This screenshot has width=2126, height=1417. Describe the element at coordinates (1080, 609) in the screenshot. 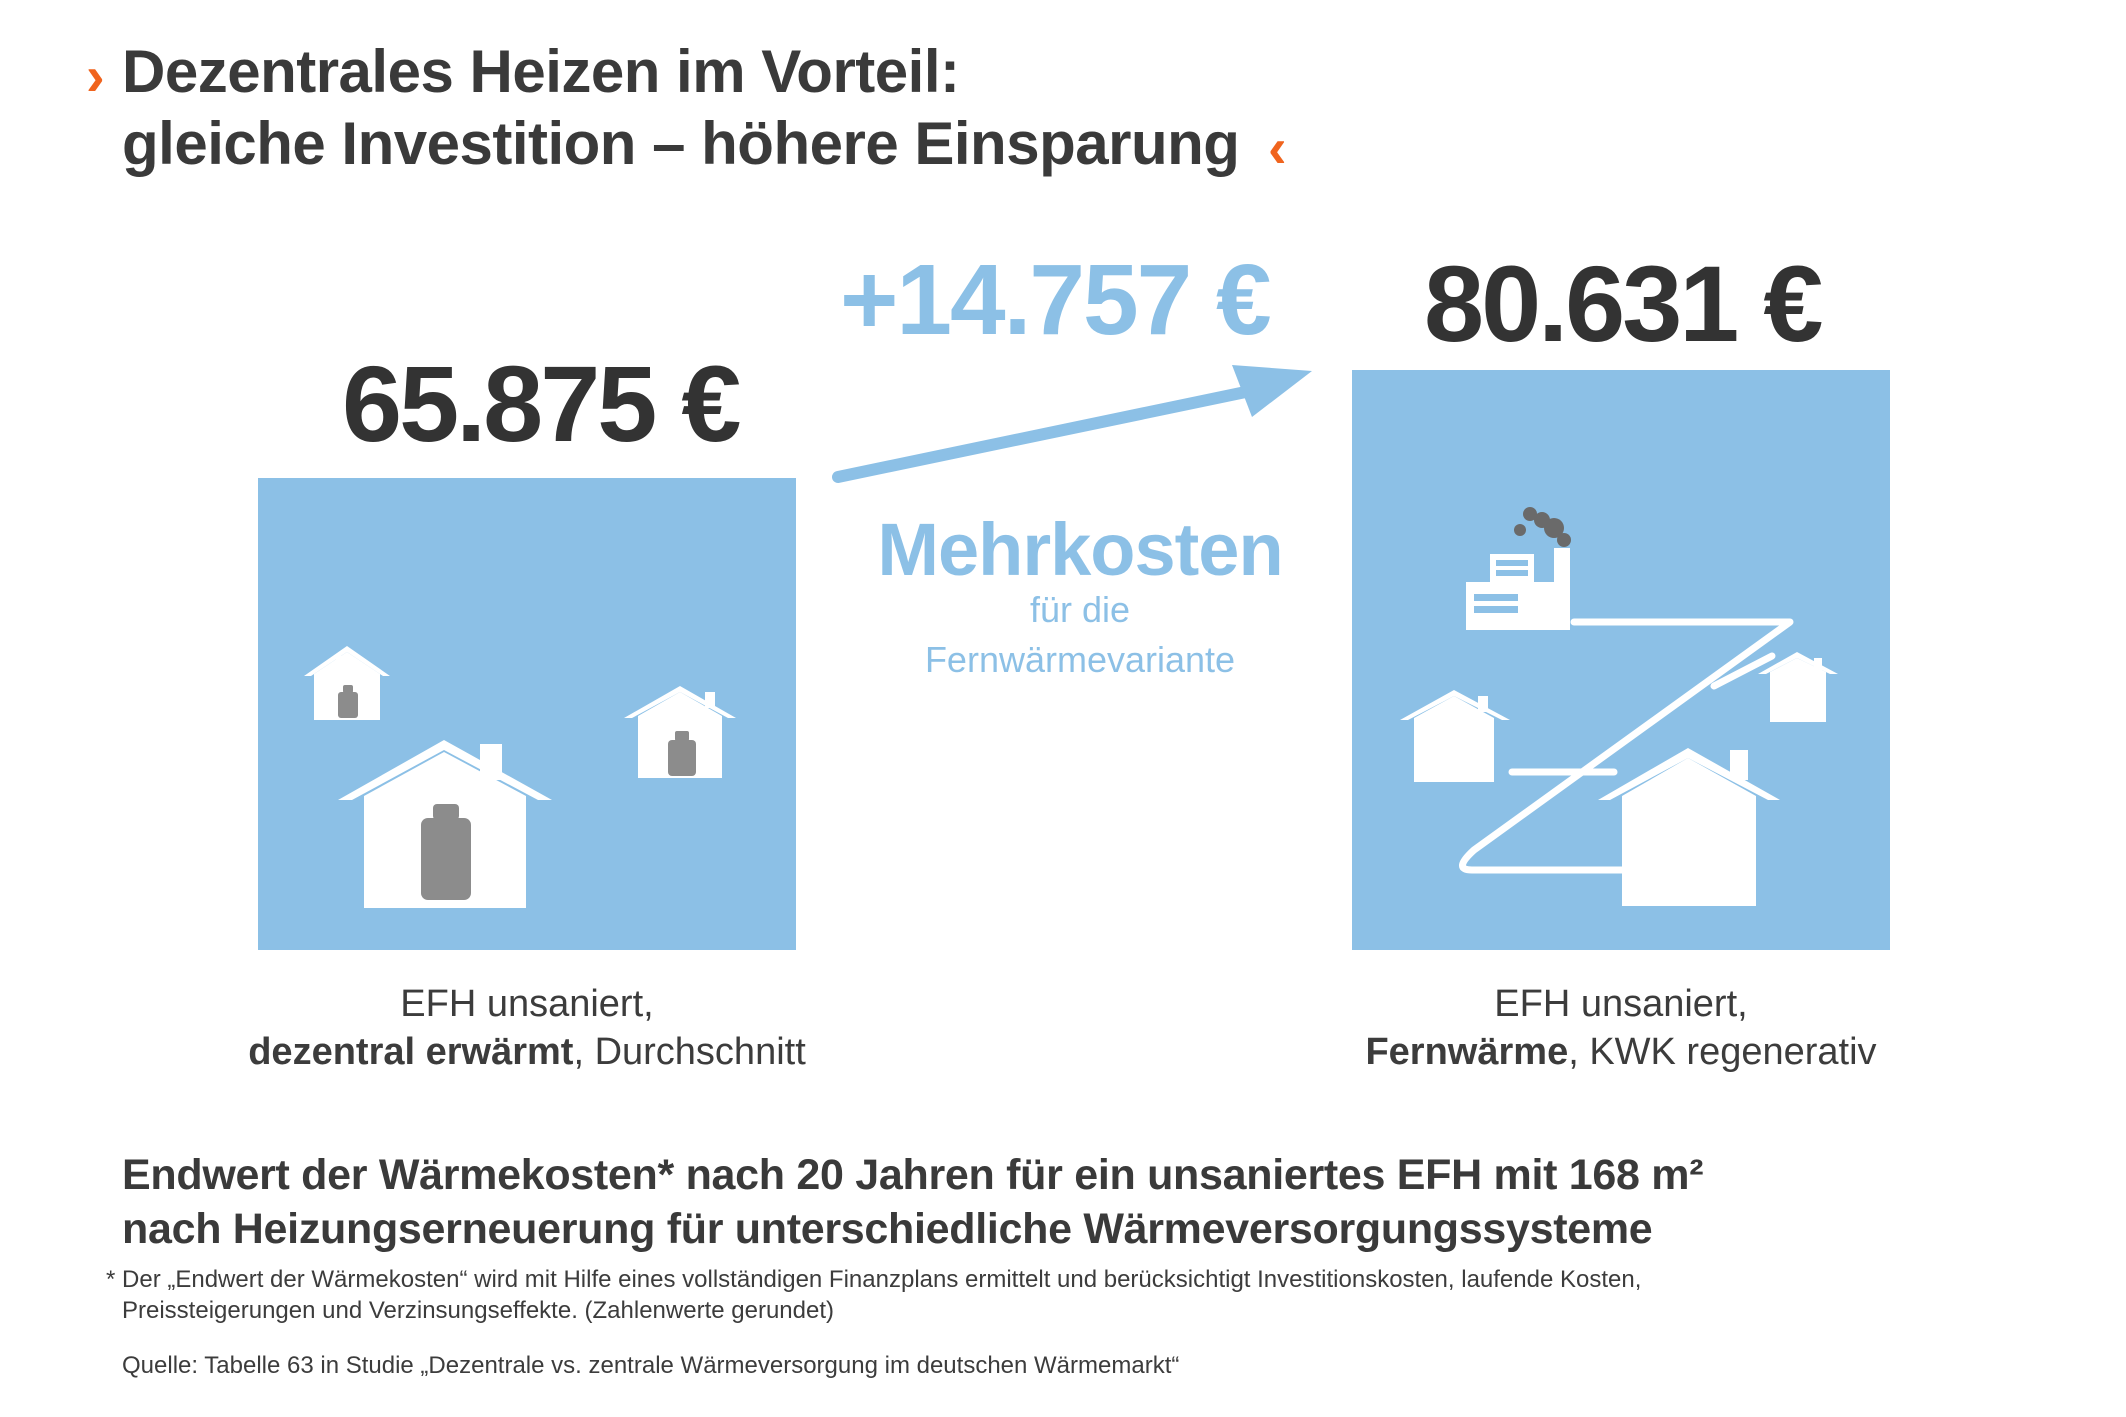

I see `mehrkosten-subtitle-1: für die` at that location.